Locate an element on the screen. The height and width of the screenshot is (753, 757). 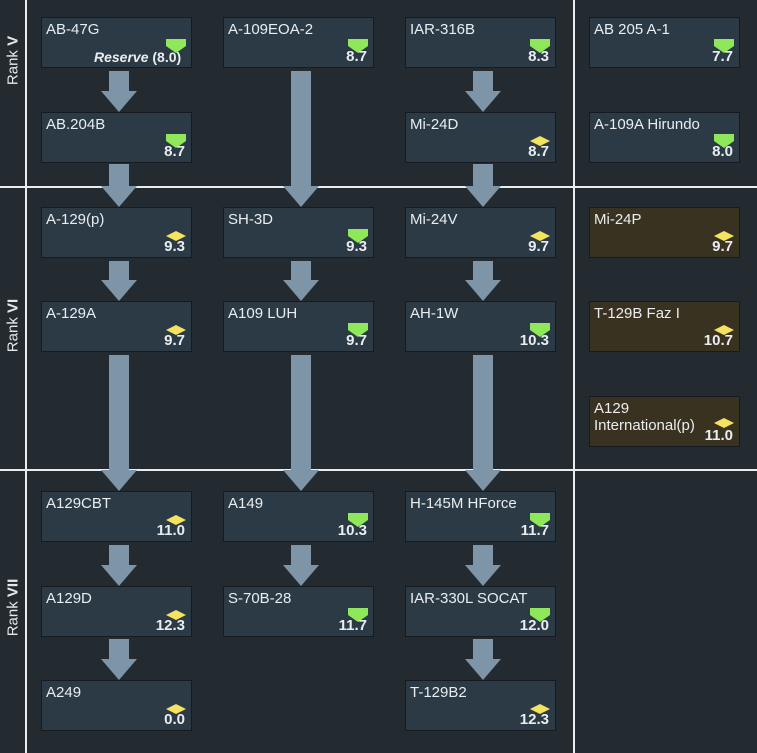
vehicle-card-ab205a1: AB 205 A-1 7.7 is located at coordinates (664, 42).